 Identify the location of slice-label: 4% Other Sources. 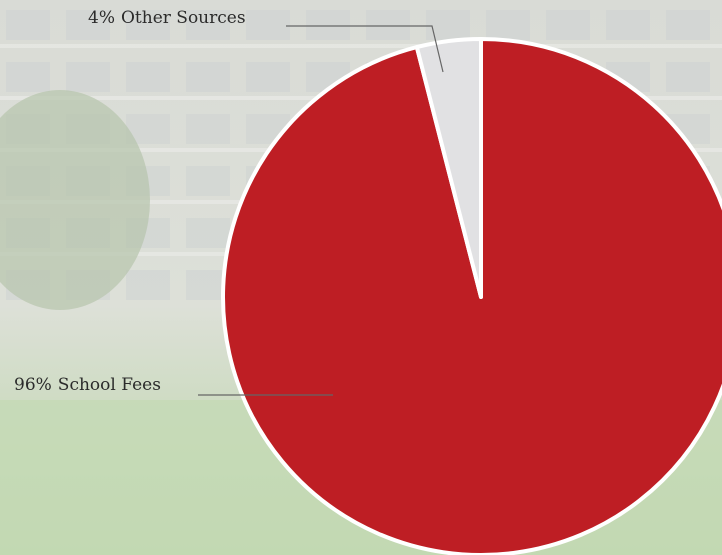
(167, 18).